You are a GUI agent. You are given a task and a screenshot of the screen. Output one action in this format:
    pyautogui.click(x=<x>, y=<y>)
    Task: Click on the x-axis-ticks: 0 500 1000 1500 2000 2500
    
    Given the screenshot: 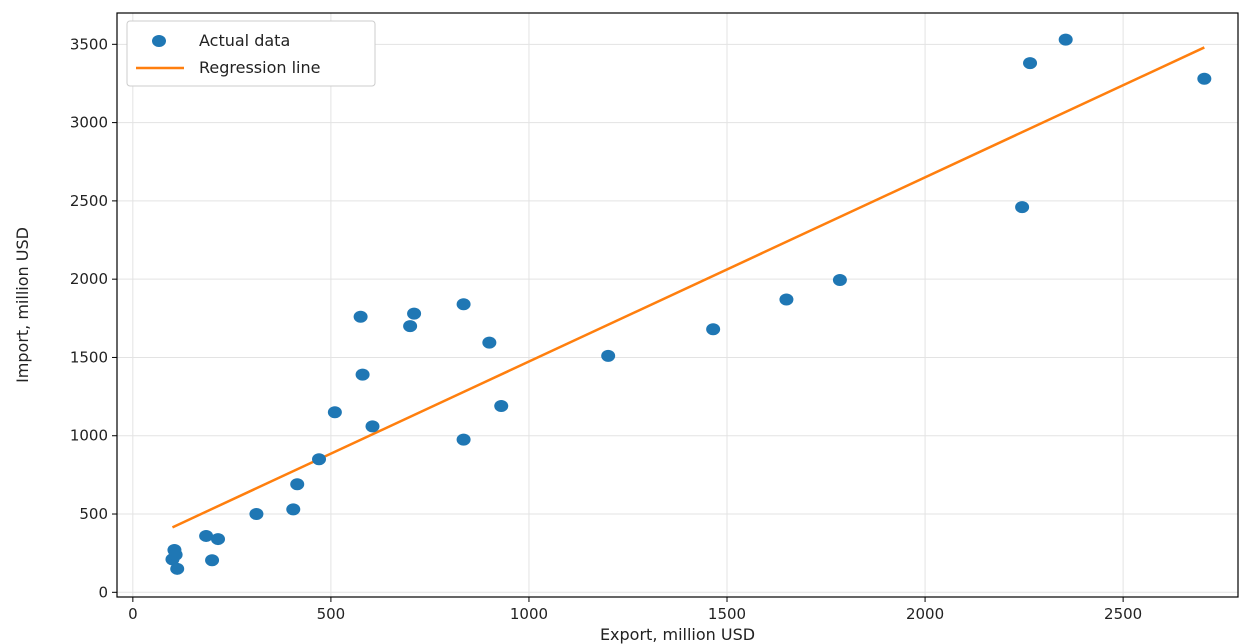 What is the action you would take?
    pyautogui.click(x=635, y=610)
    